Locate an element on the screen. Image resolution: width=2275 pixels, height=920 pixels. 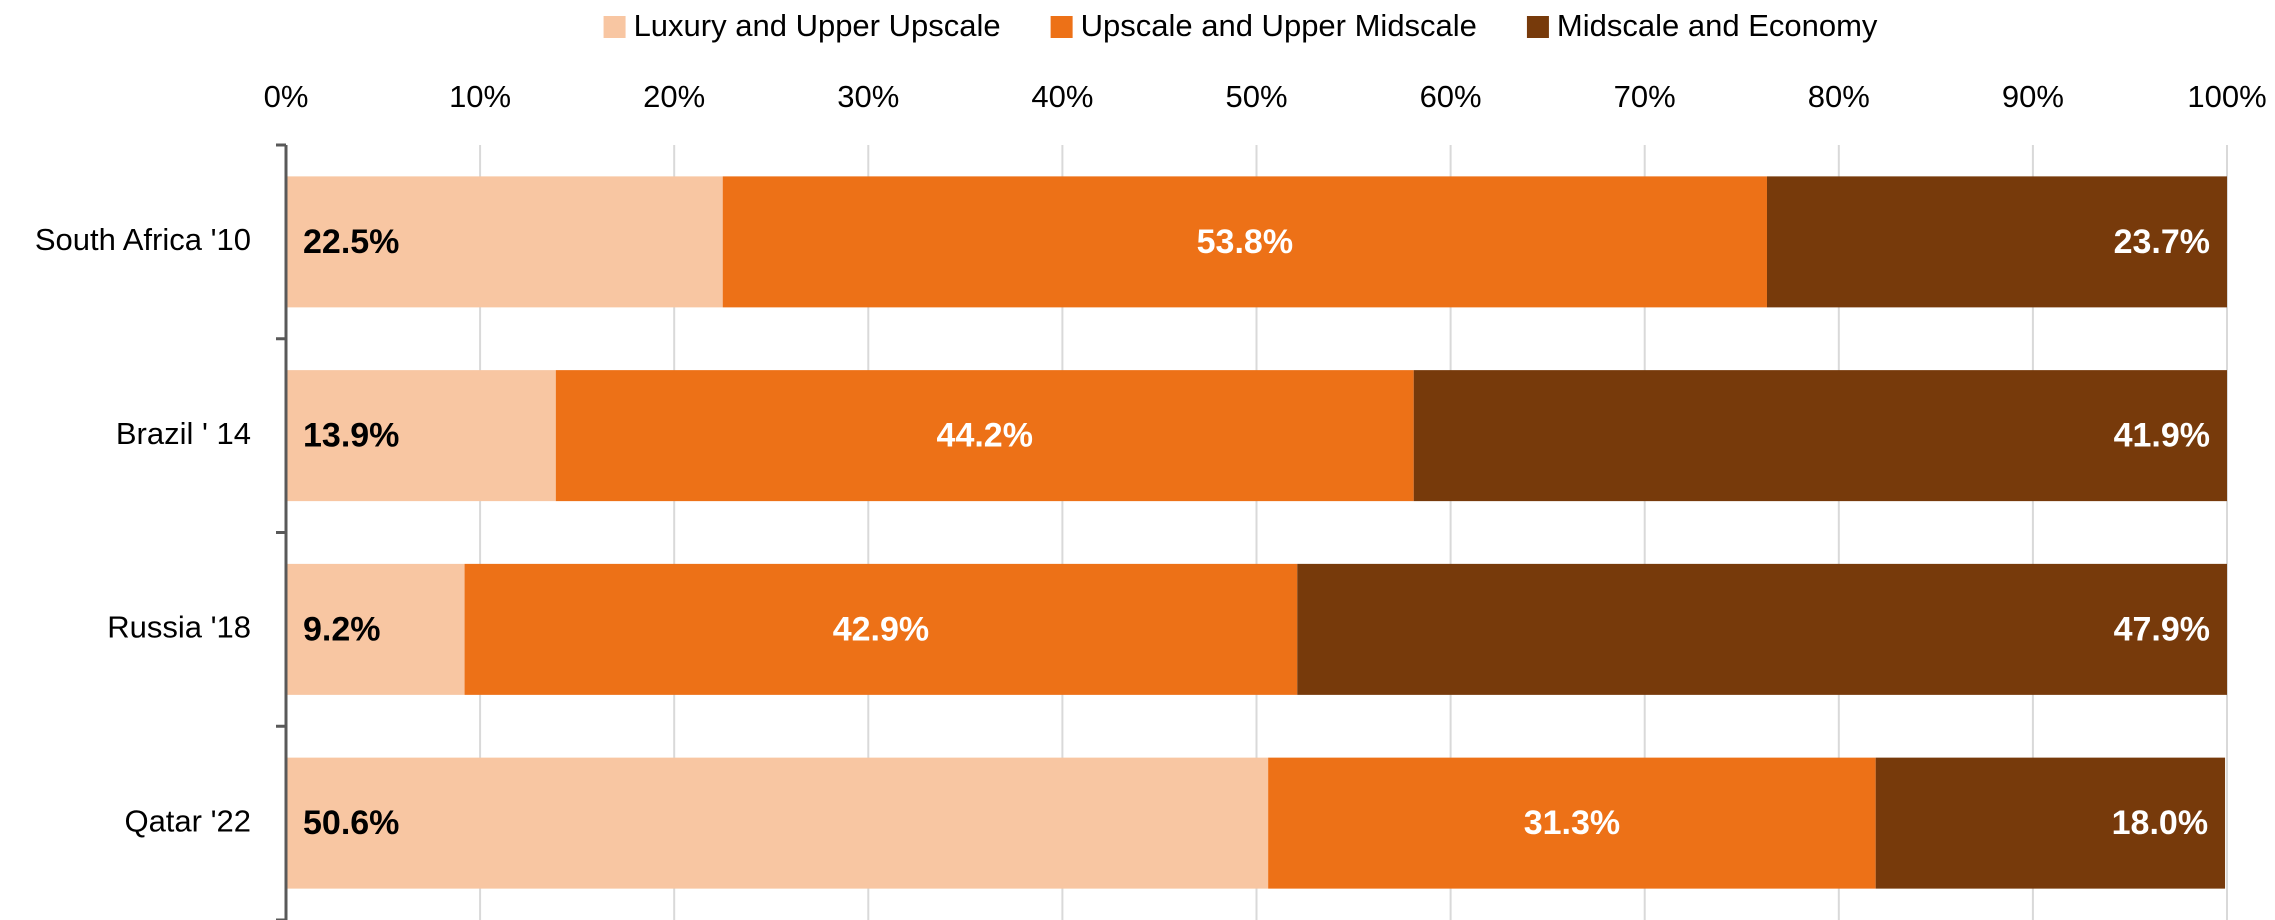
legend-label: Luxury and Upper Upscale is located at coordinates (817, 25).